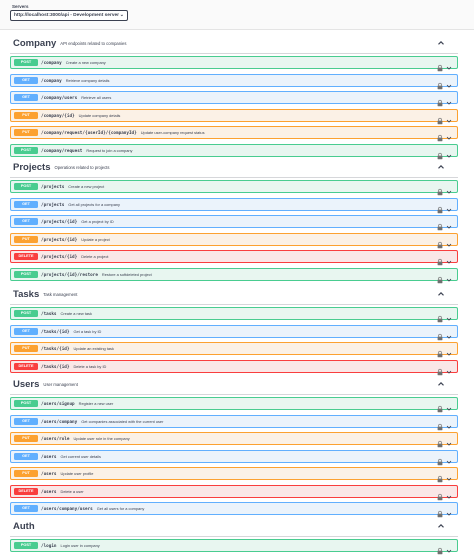 The width and height of the screenshot is (474, 556). What do you see at coordinates (59, 98) in the screenshot?
I see `path-text: /company/users` at bounding box center [59, 98].